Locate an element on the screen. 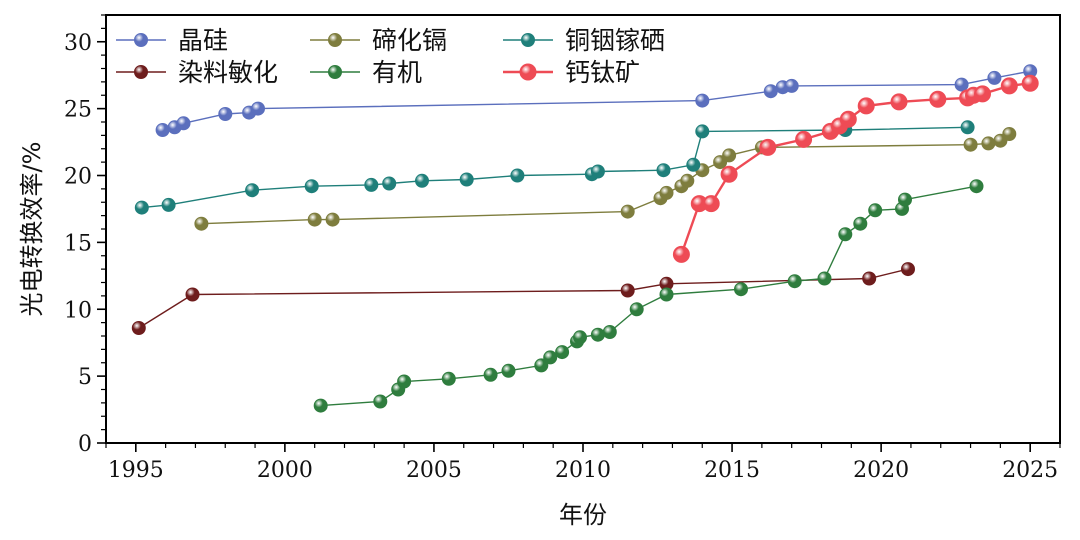 The height and width of the screenshot is (540, 1080). x-tick-label: 2020 is located at coordinates (881, 470).